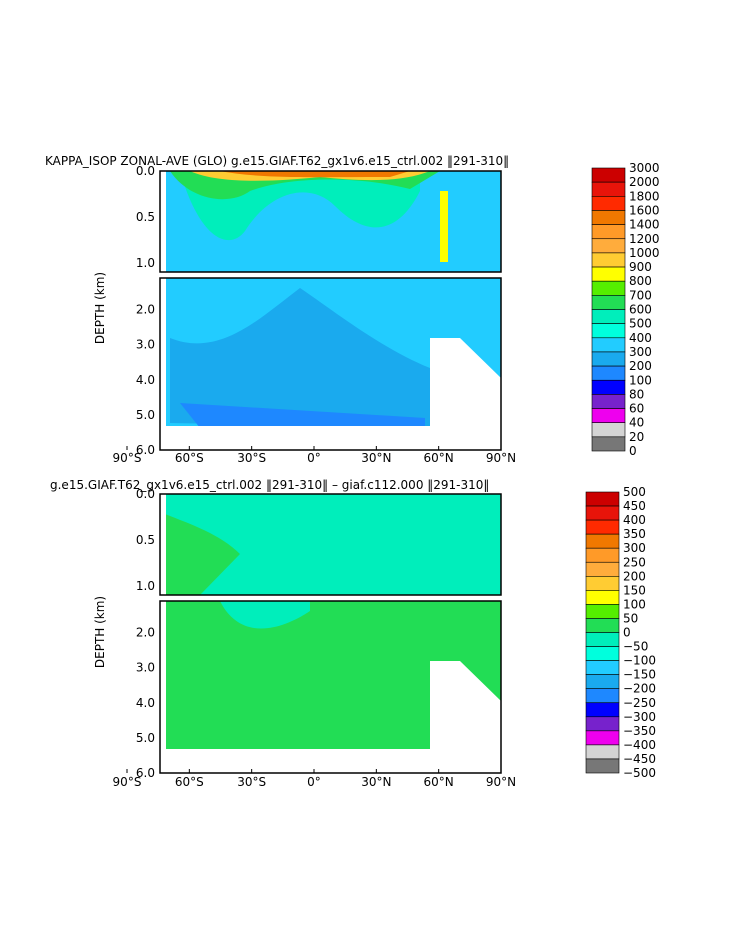 This screenshot has height=945, width=733. What do you see at coordinates (145, 773) in the screenshot?
I see `y-tick-label: 6.0` at bounding box center [145, 773].